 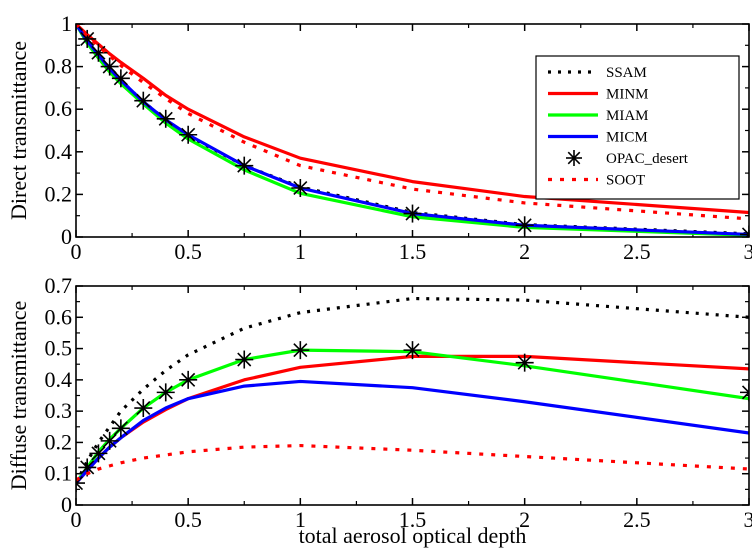 I want to click on y-axis-title: Direct transmittance, so click(x=18, y=130).